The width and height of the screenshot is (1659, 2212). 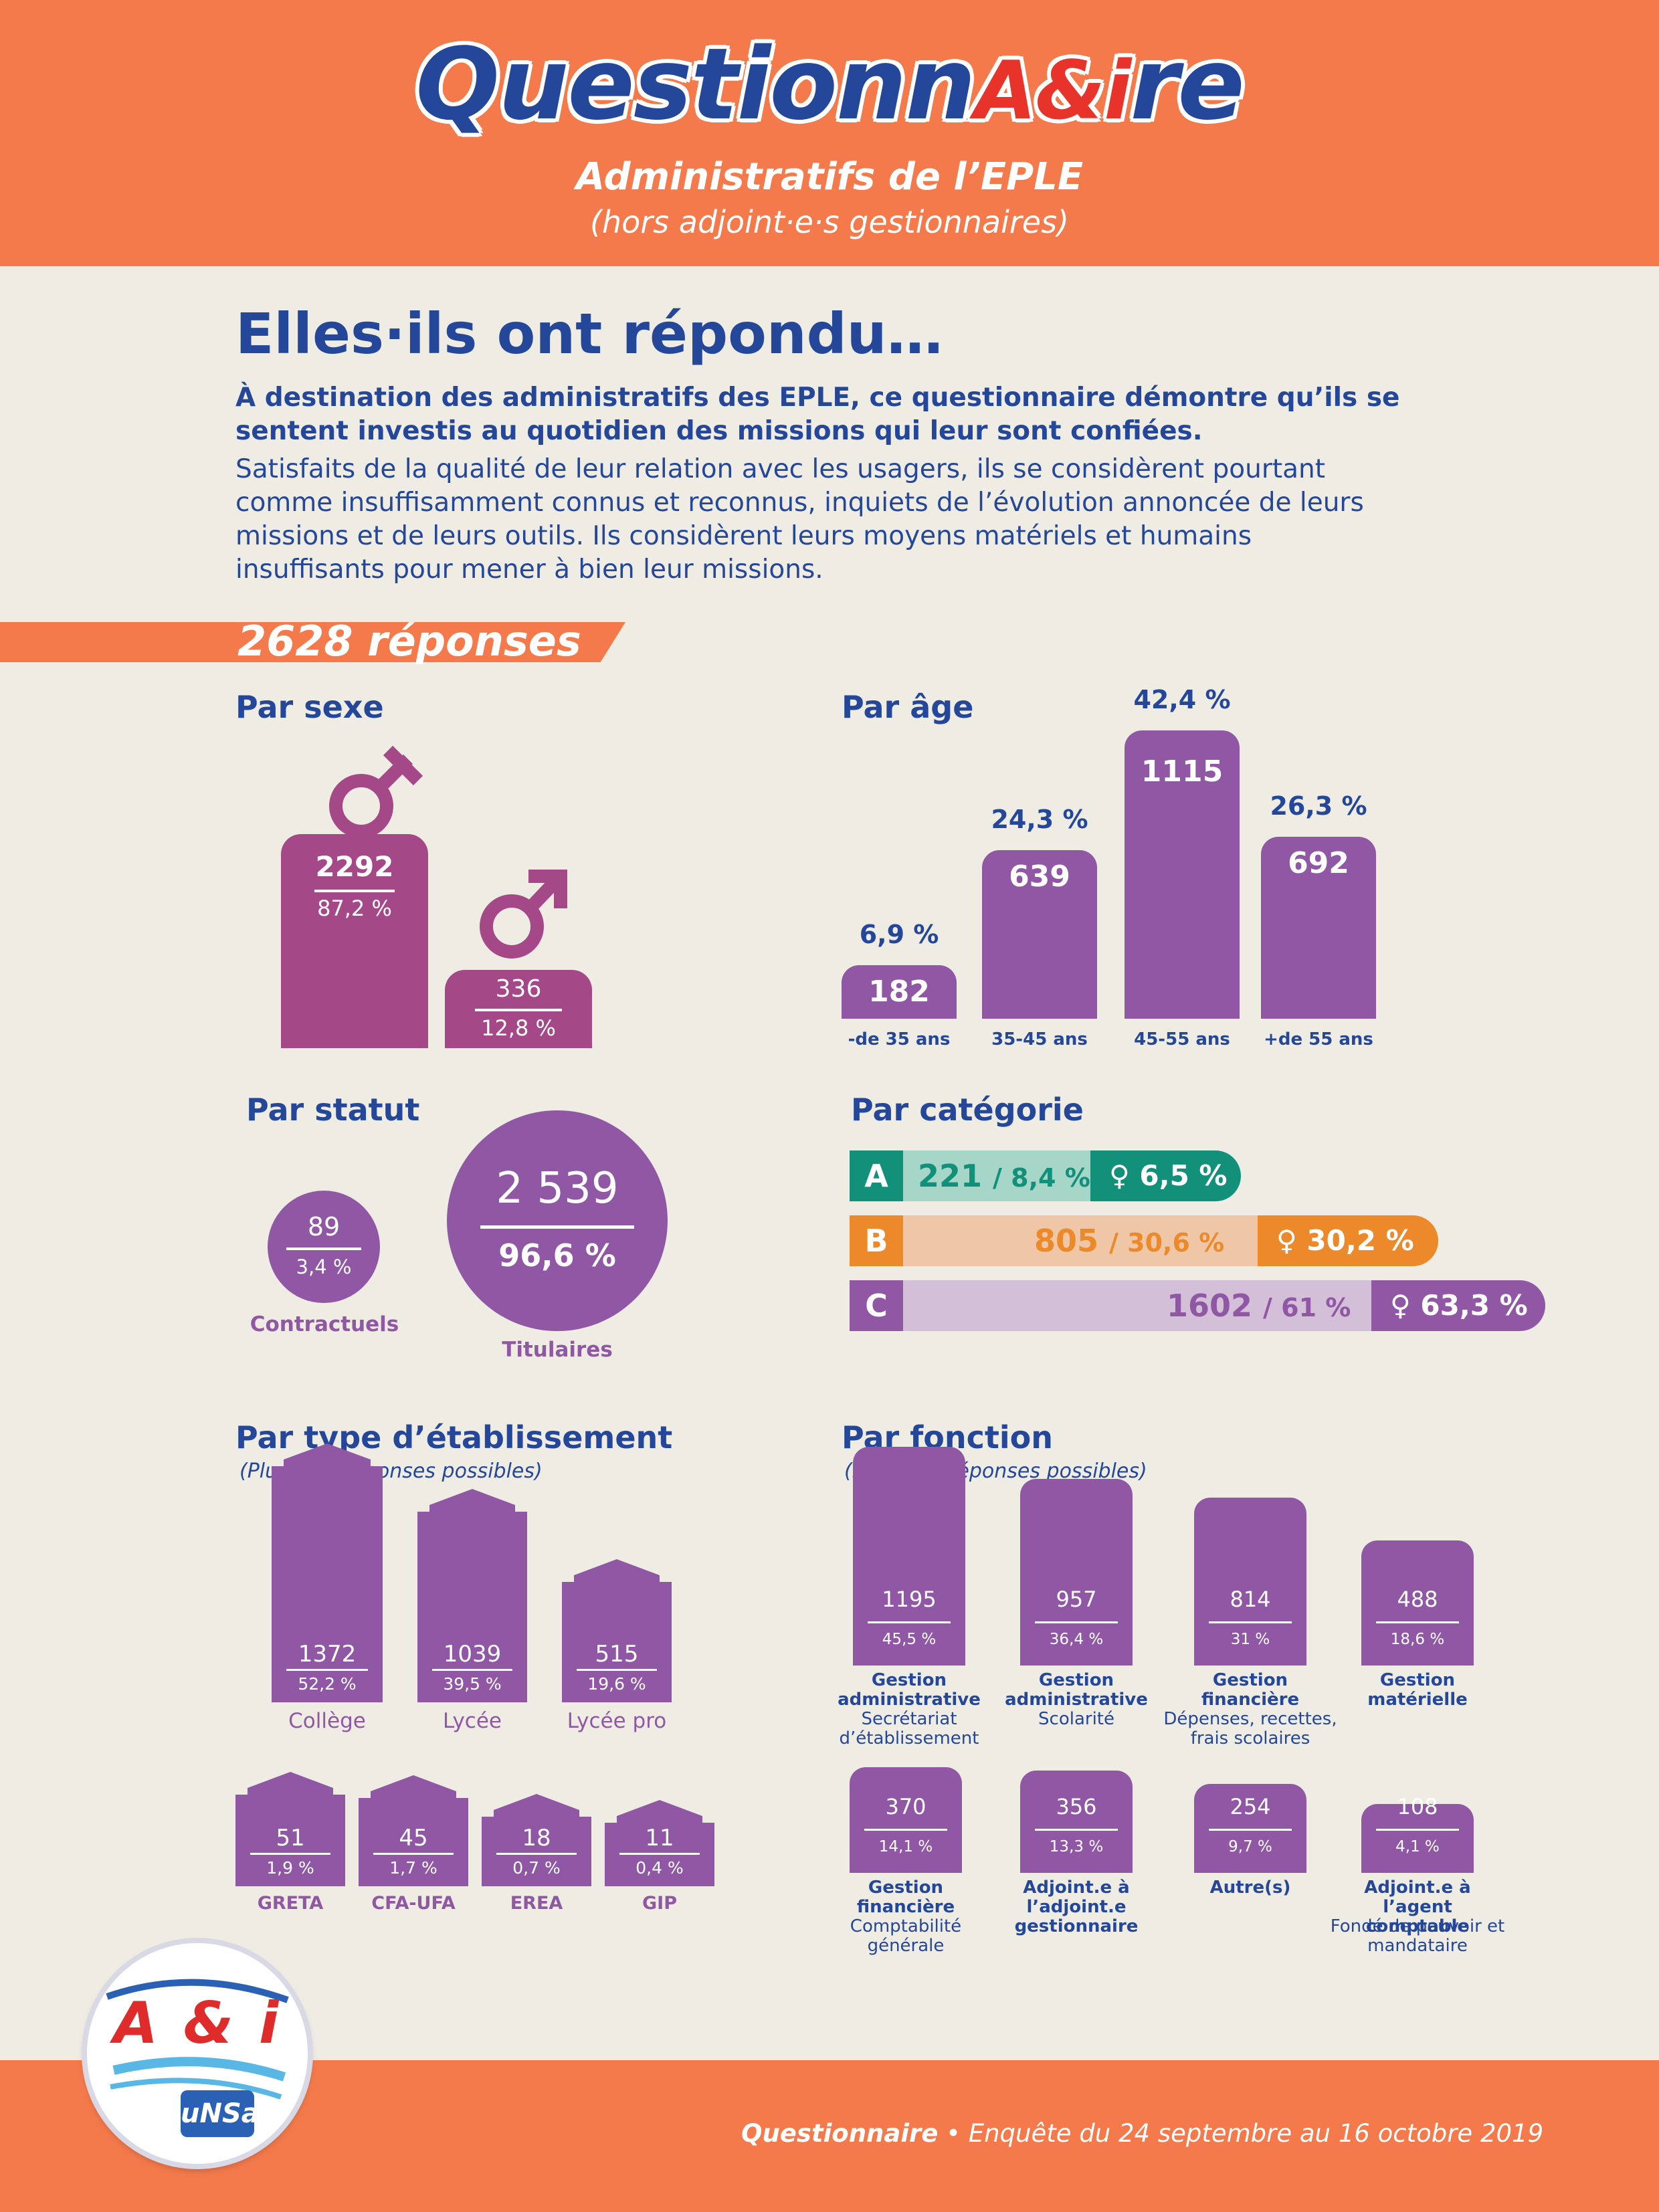 What do you see at coordinates (290, 1868) in the screenshot?
I see `etablissement-pct: 1,9 %` at bounding box center [290, 1868].